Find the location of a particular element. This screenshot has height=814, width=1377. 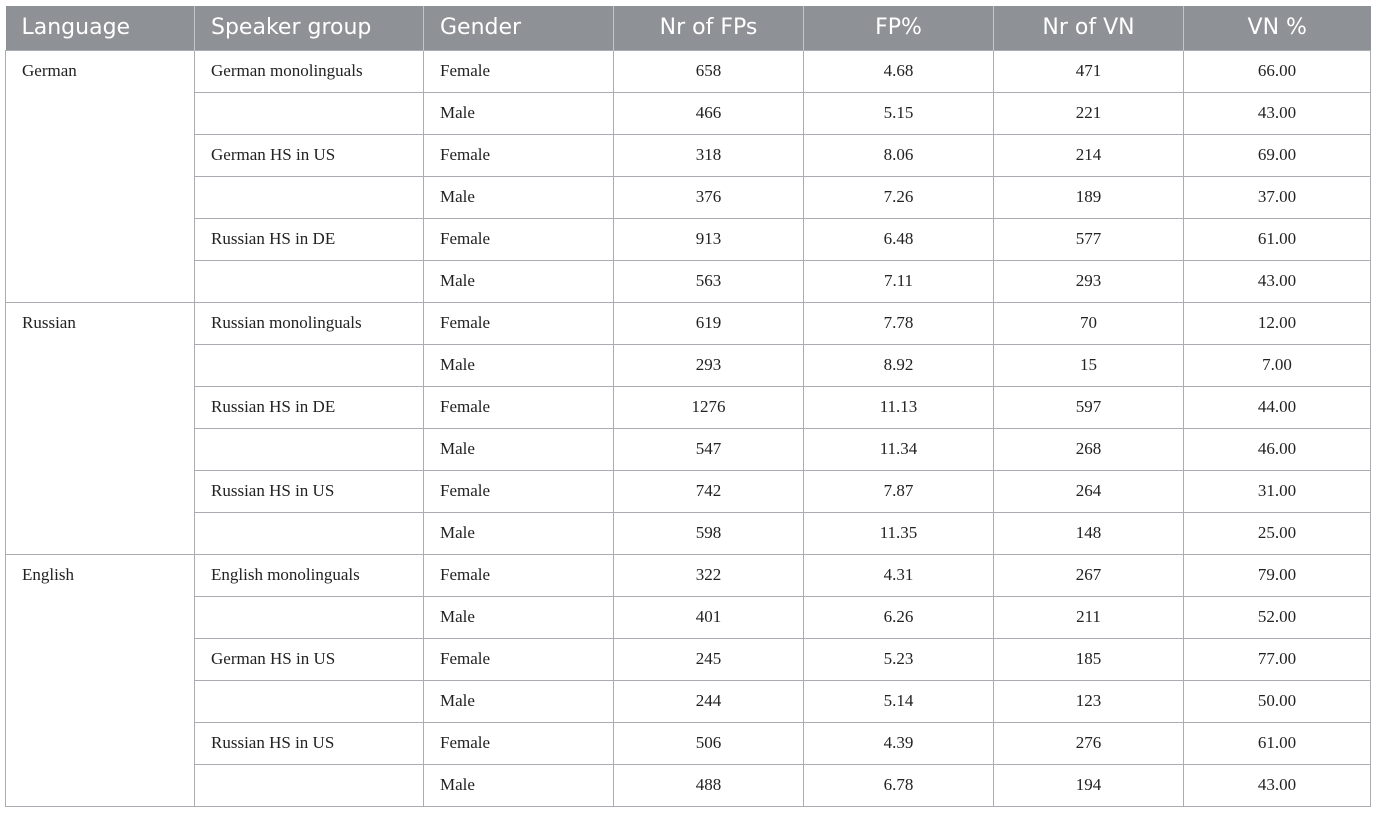

table-row: Russian HS in US Female 506 4.39 276 61.00 is located at coordinates (688, 743).